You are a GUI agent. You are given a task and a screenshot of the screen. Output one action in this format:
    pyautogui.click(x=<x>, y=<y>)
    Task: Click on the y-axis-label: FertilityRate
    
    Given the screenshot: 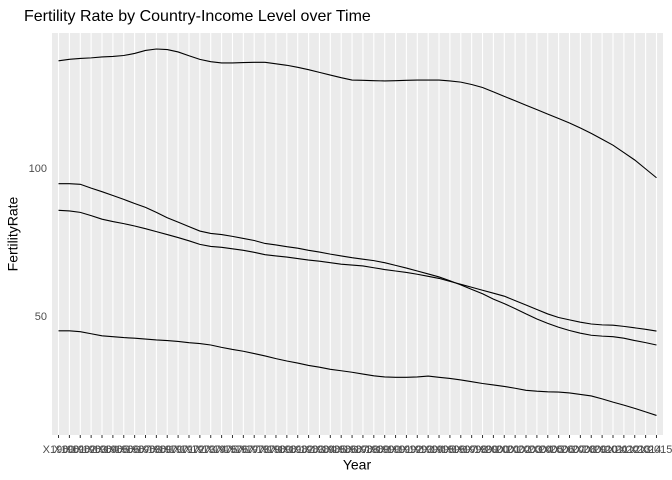 What is the action you would take?
    pyautogui.click(x=13, y=233)
    